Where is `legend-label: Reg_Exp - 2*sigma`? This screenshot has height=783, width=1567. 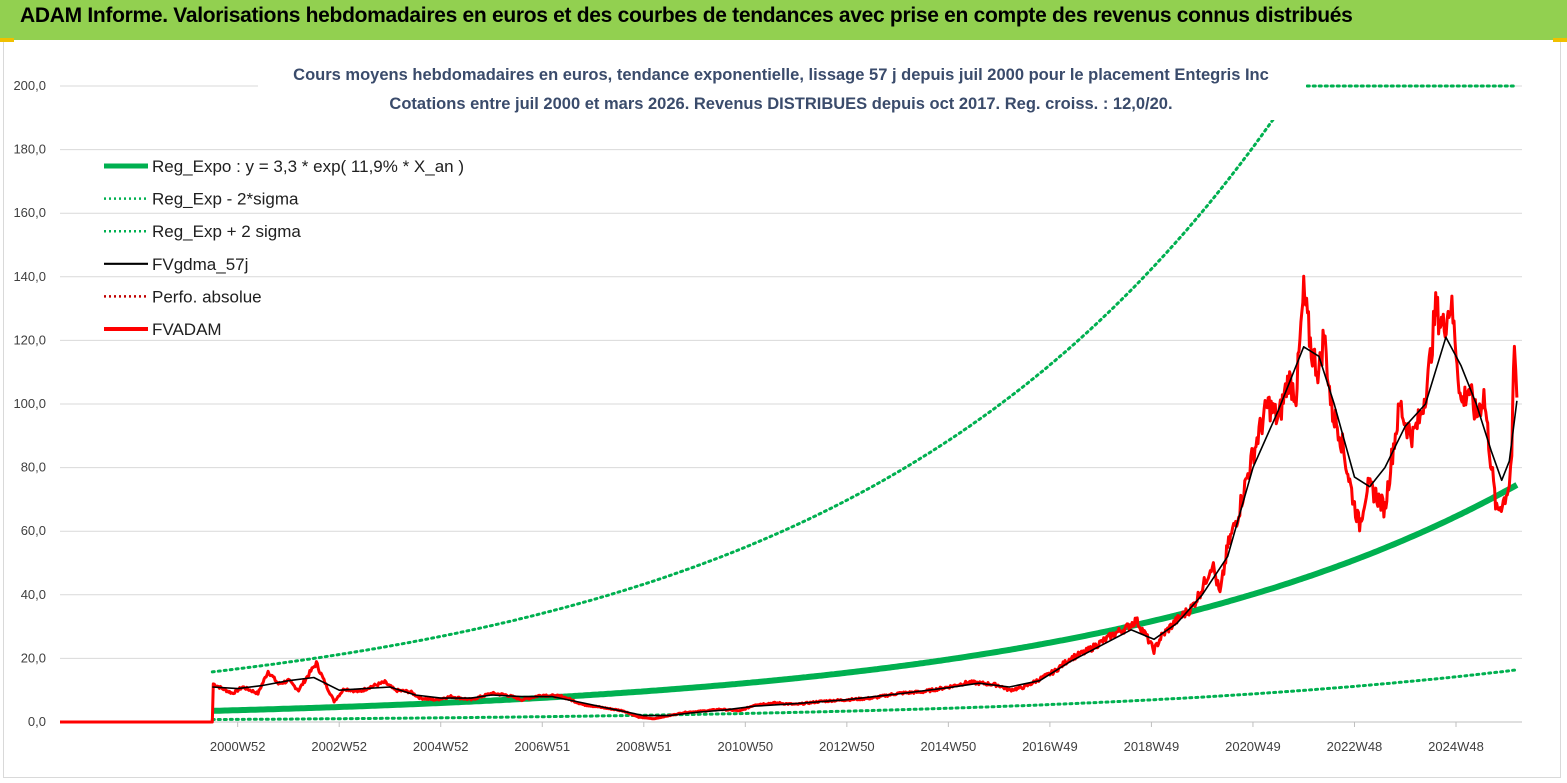 legend-label: Reg_Exp - 2*sigma is located at coordinates (225, 199).